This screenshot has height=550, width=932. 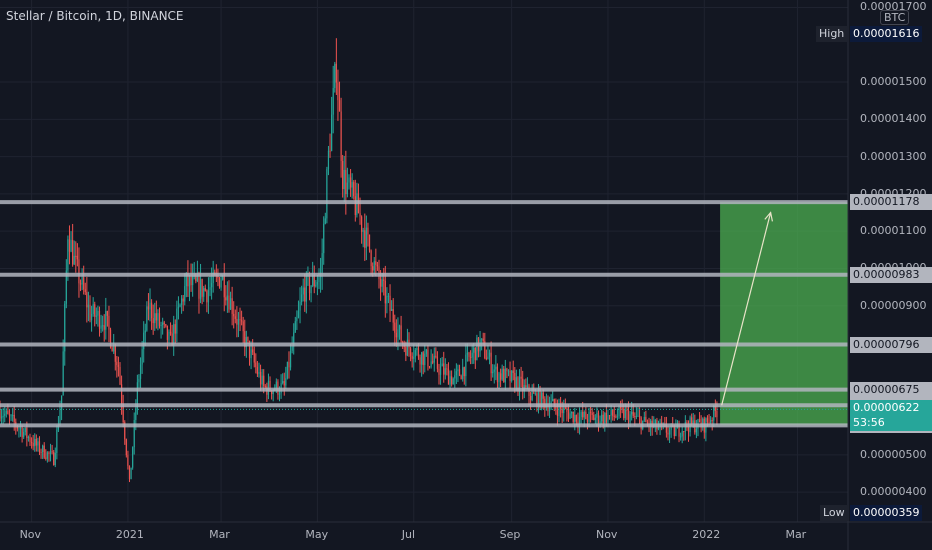 What do you see at coordinates (893, 305) in the screenshot?
I see `price-tick-label: 0.00000900` at bounding box center [893, 305].